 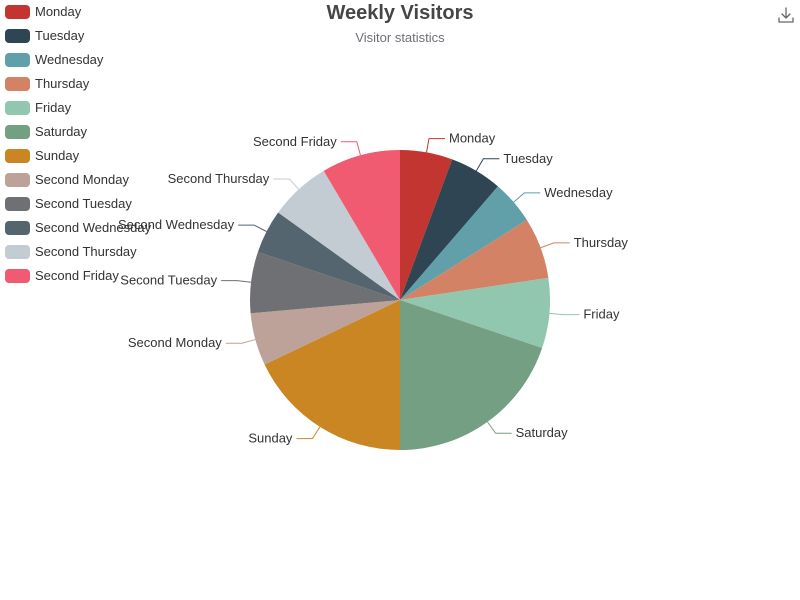 What do you see at coordinates (60, 35) in the screenshot?
I see `legend-label: Tuesday` at bounding box center [60, 35].